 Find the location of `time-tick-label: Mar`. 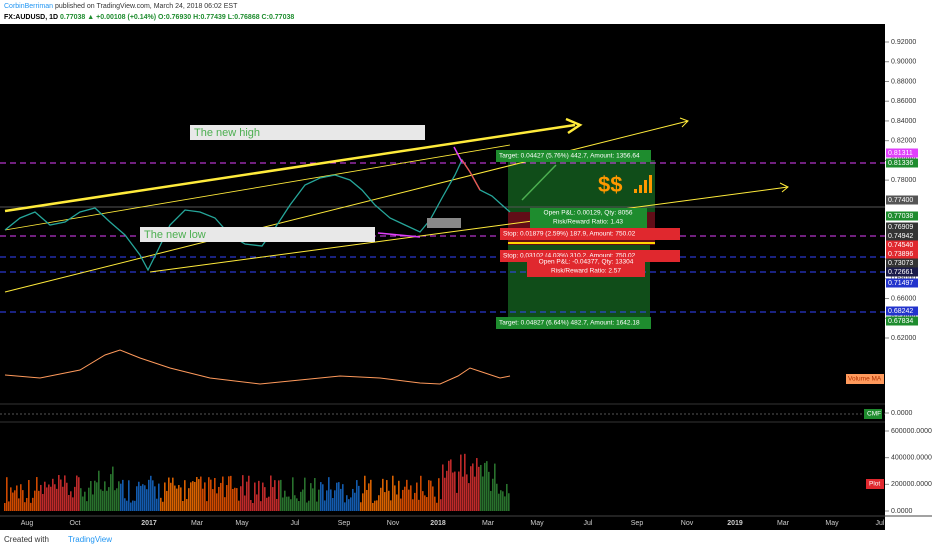

time-tick-label: Mar is located at coordinates (783, 523).